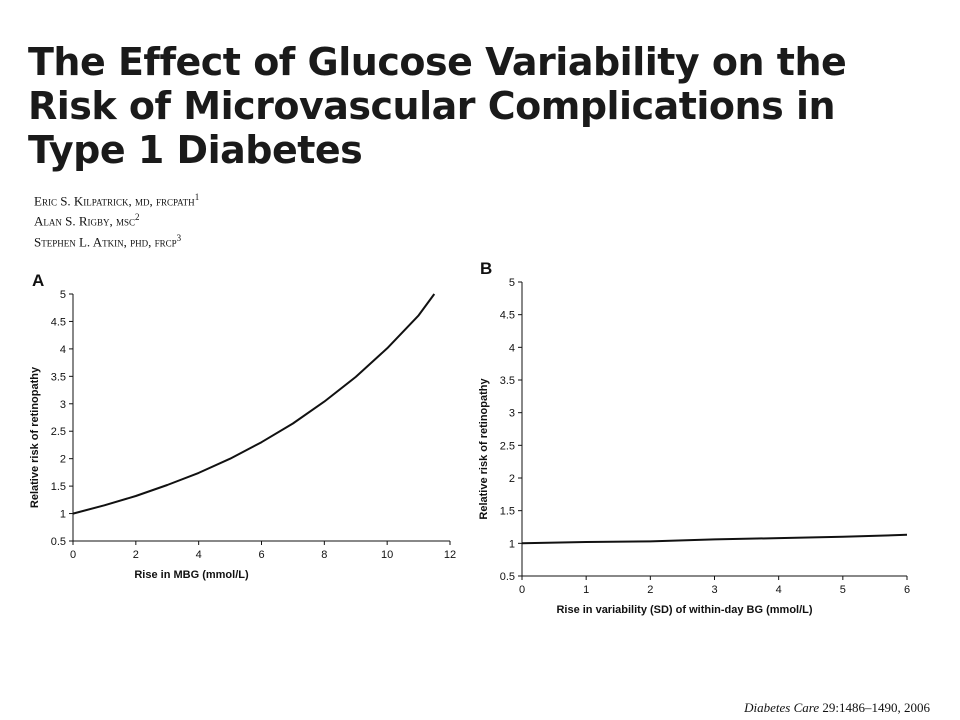  I want to click on x-tick-label: 10, so click(387, 555).